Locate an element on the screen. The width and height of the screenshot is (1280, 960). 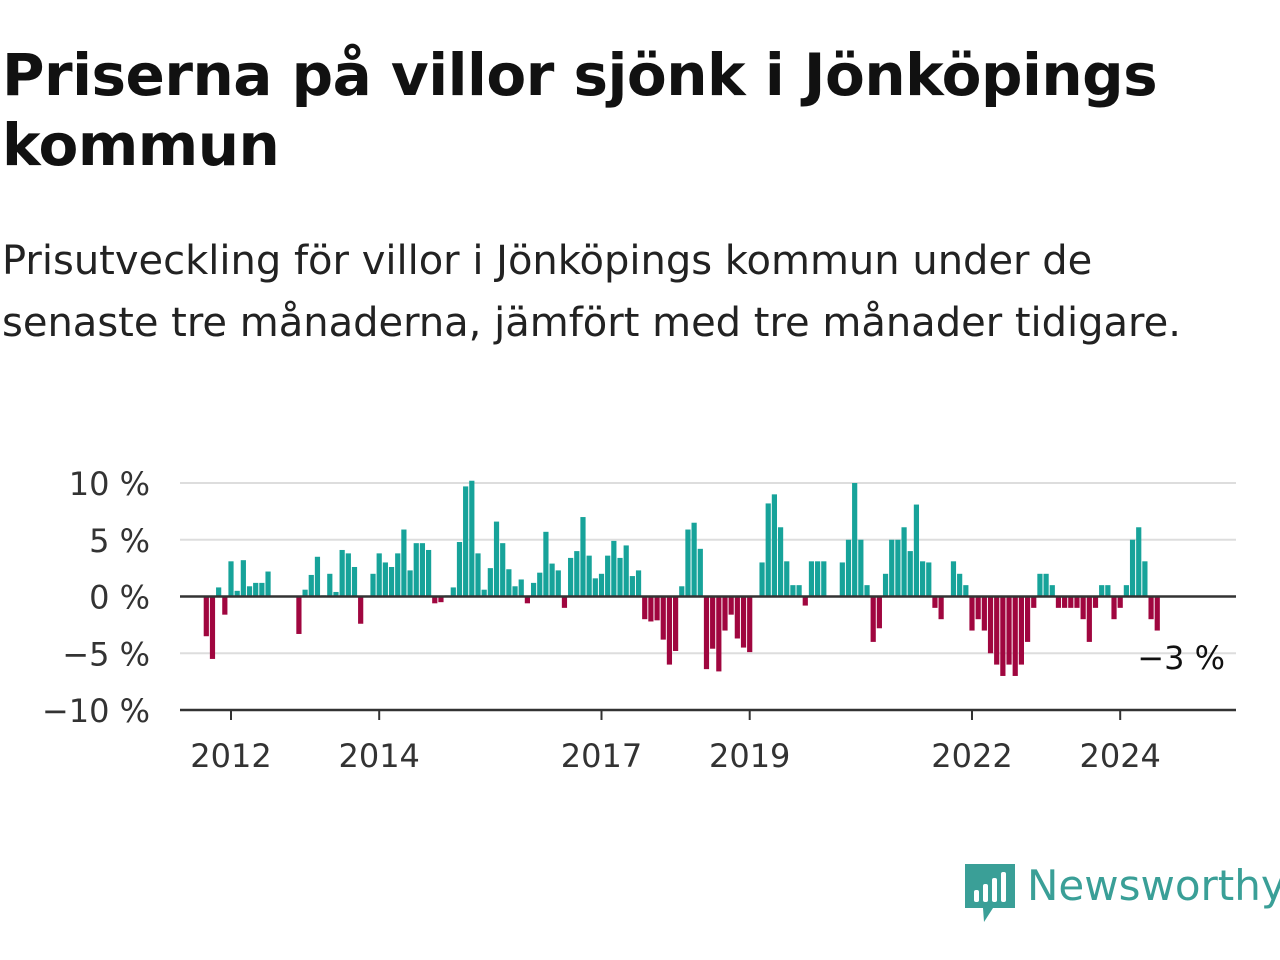
y-axis-tick-labels: 10 % 5 % 0 % −5 % −10 % is located at coordinates (96, 597).